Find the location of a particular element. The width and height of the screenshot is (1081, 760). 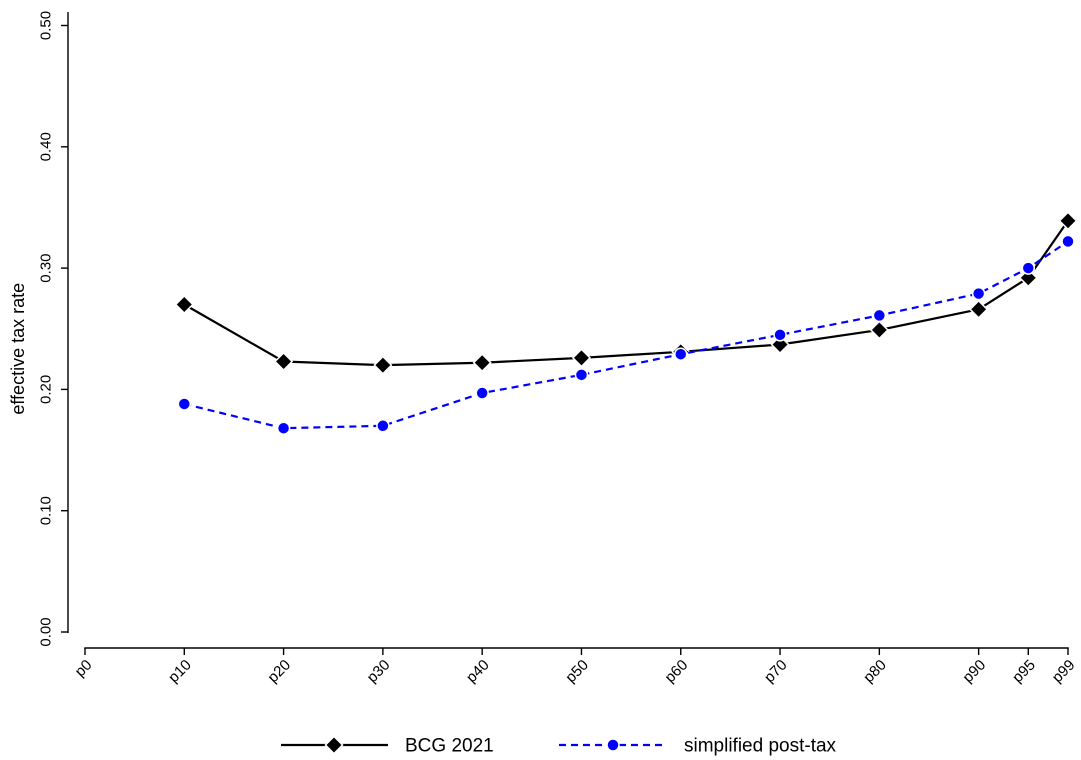

x-tick-label: p20 is located at coordinates (279, 672).